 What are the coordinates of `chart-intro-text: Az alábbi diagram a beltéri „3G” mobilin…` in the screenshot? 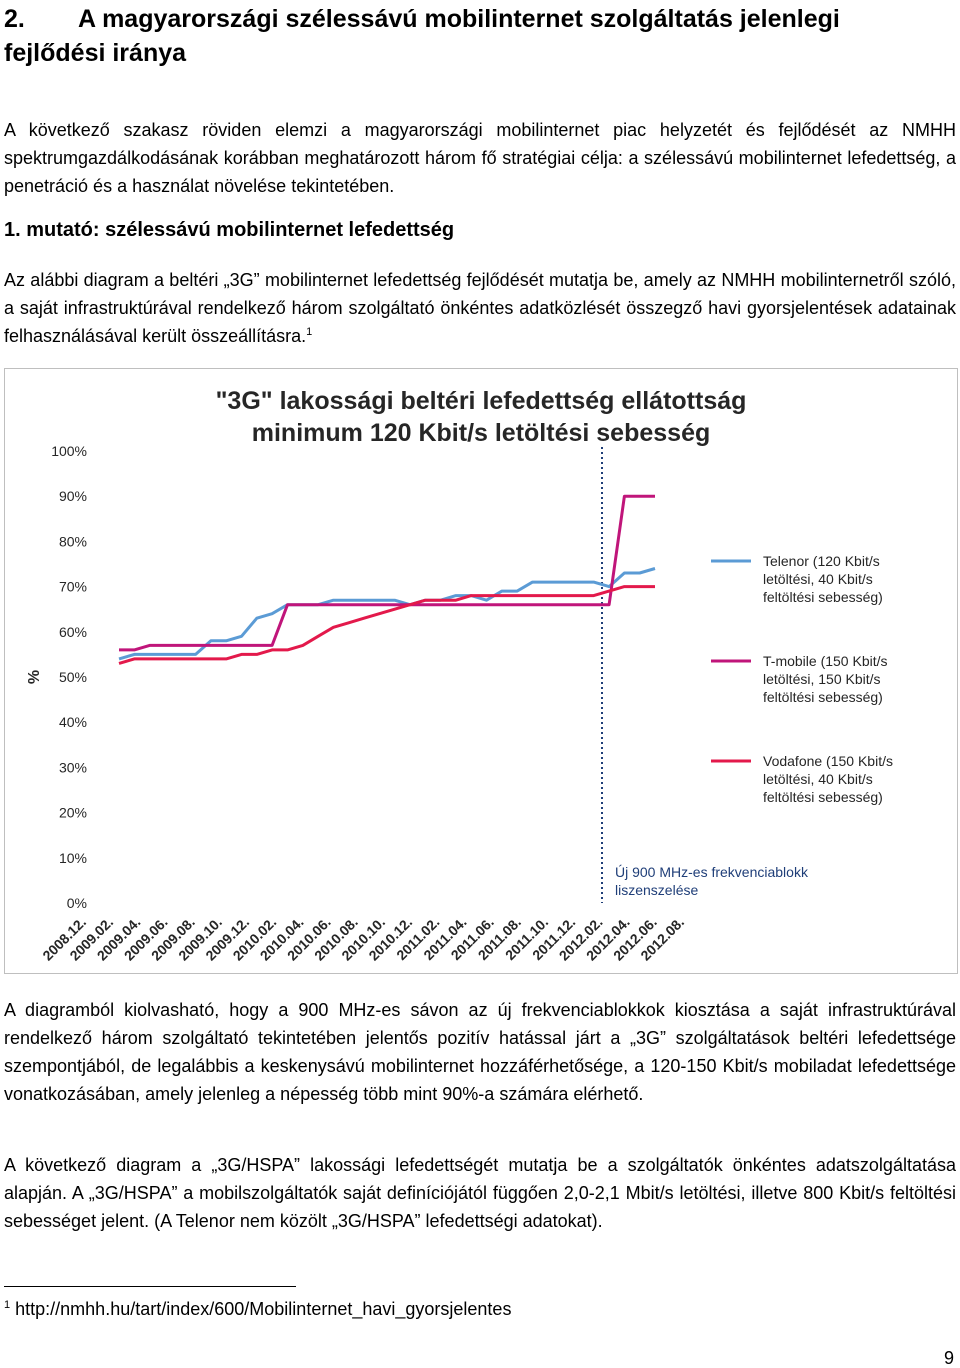 It's located at (480, 308).